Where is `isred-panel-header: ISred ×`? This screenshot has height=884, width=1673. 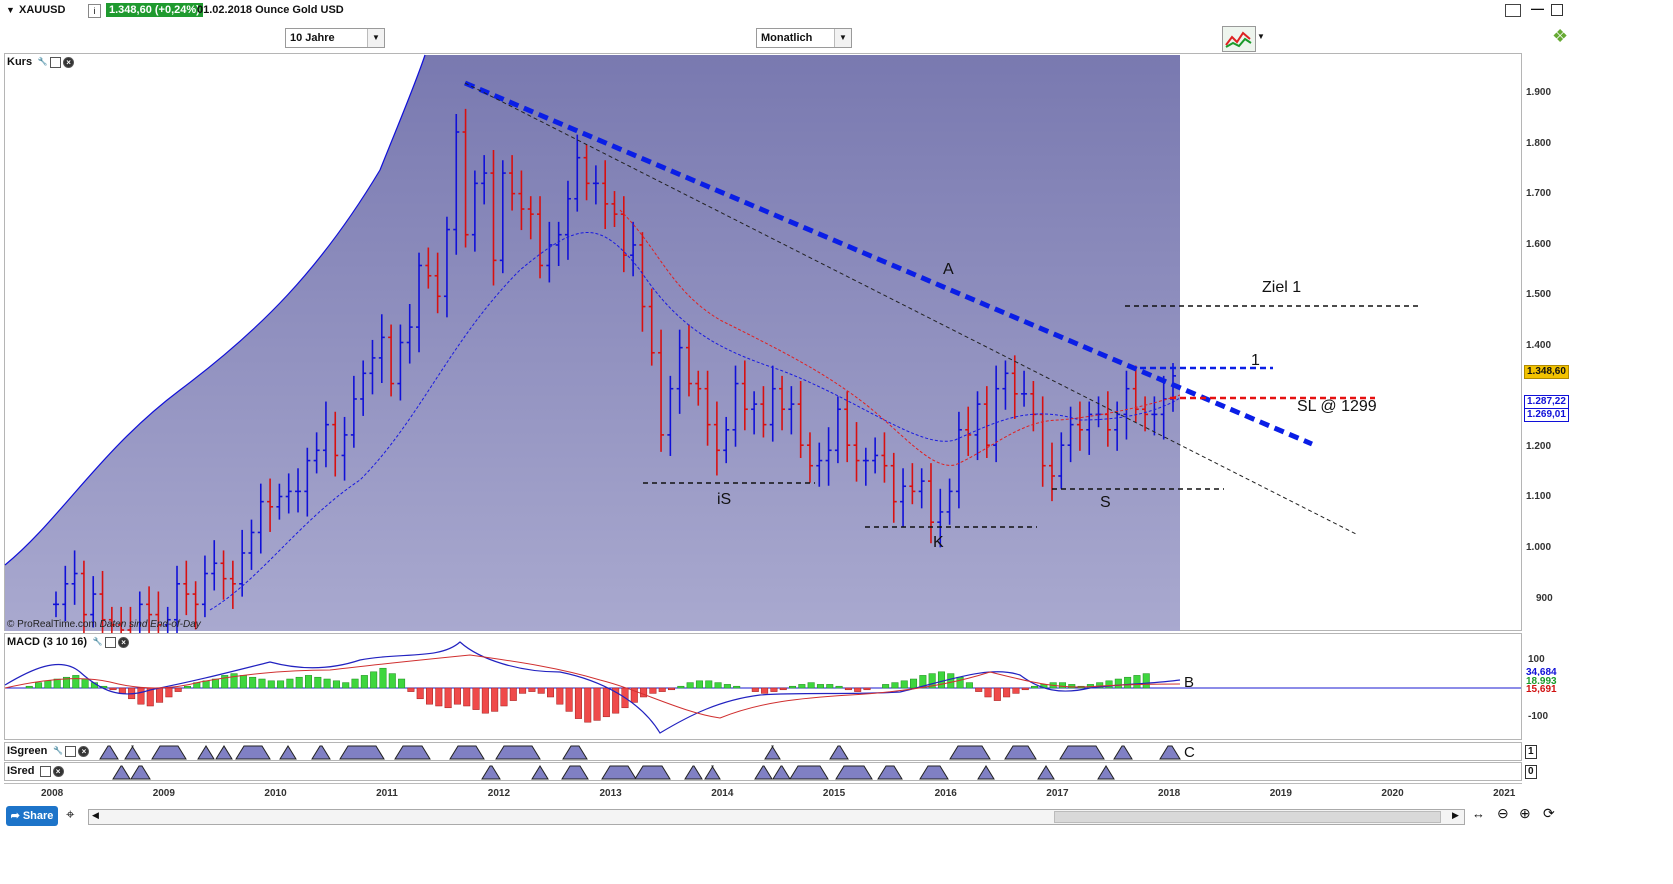 isred-panel-header: ISred × is located at coordinates (35, 771).